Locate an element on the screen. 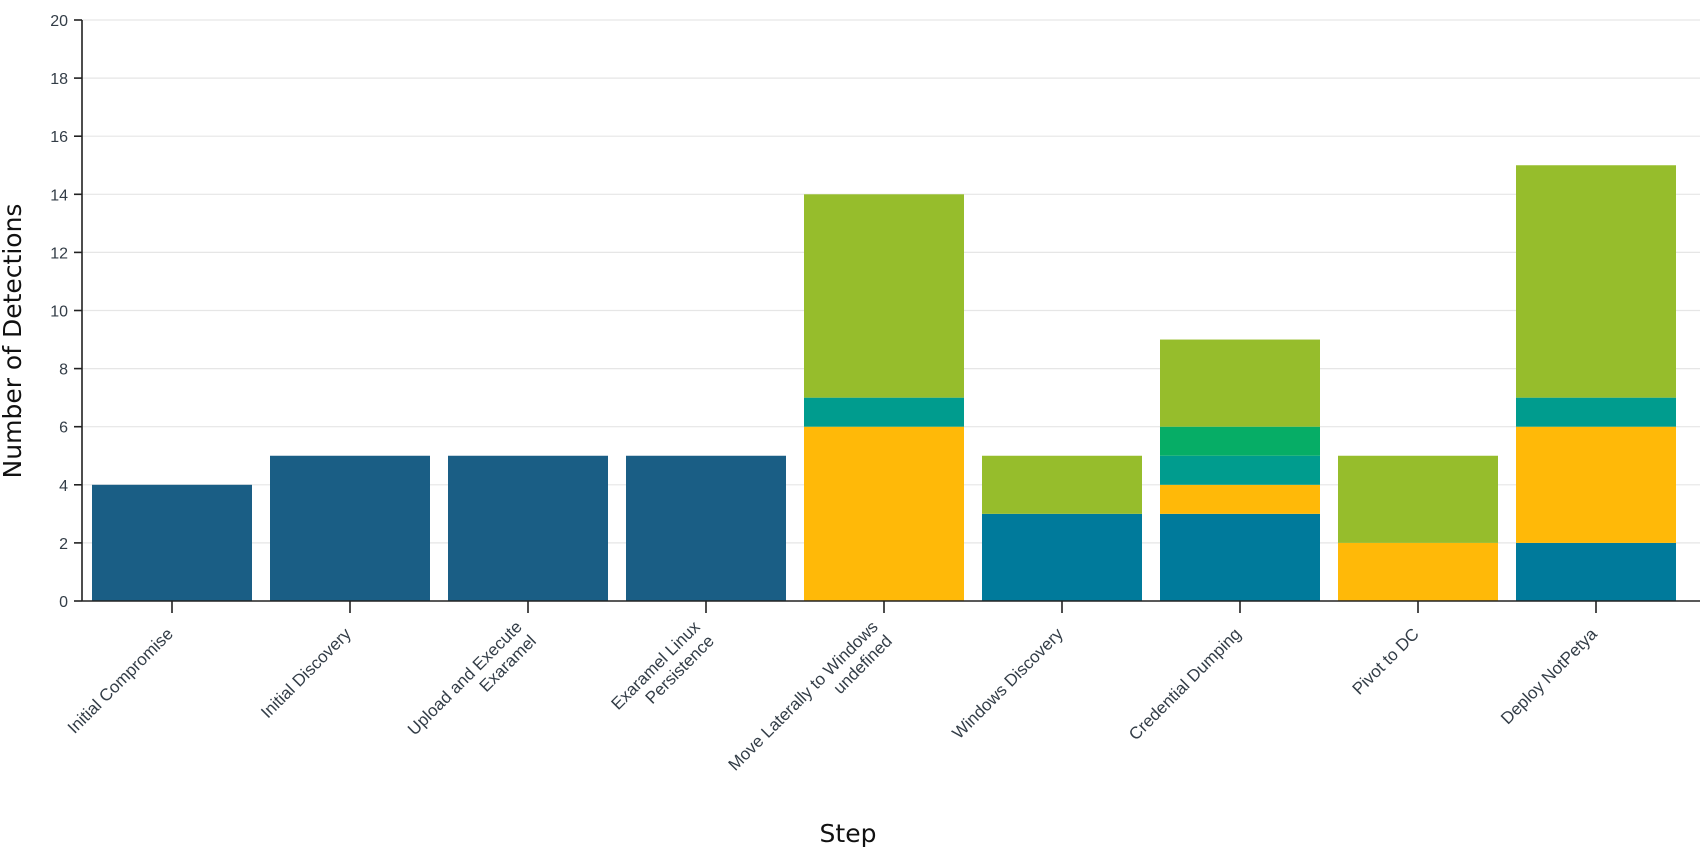  x-tick-label: Move Laterally to Windowsundefined is located at coordinates (810, 702).